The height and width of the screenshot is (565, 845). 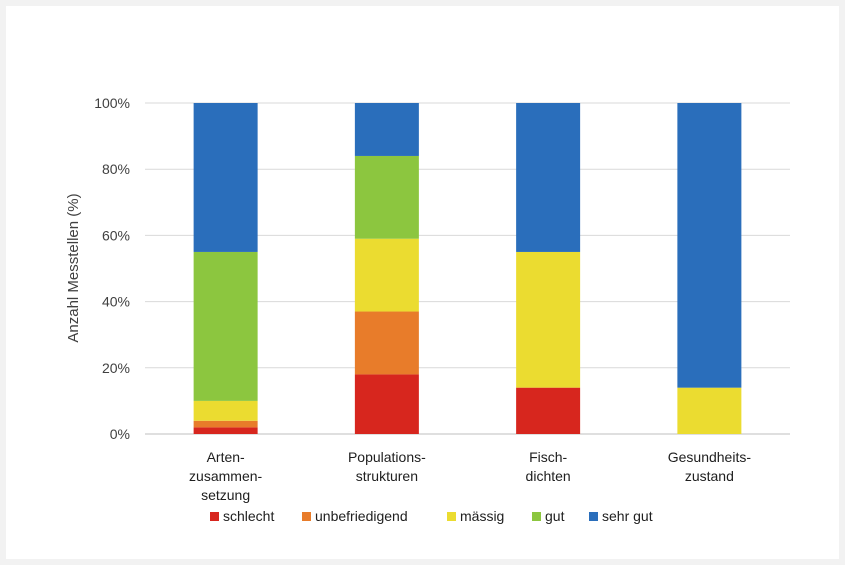 I want to click on y-tick-label: 100%, so click(x=112, y=103).